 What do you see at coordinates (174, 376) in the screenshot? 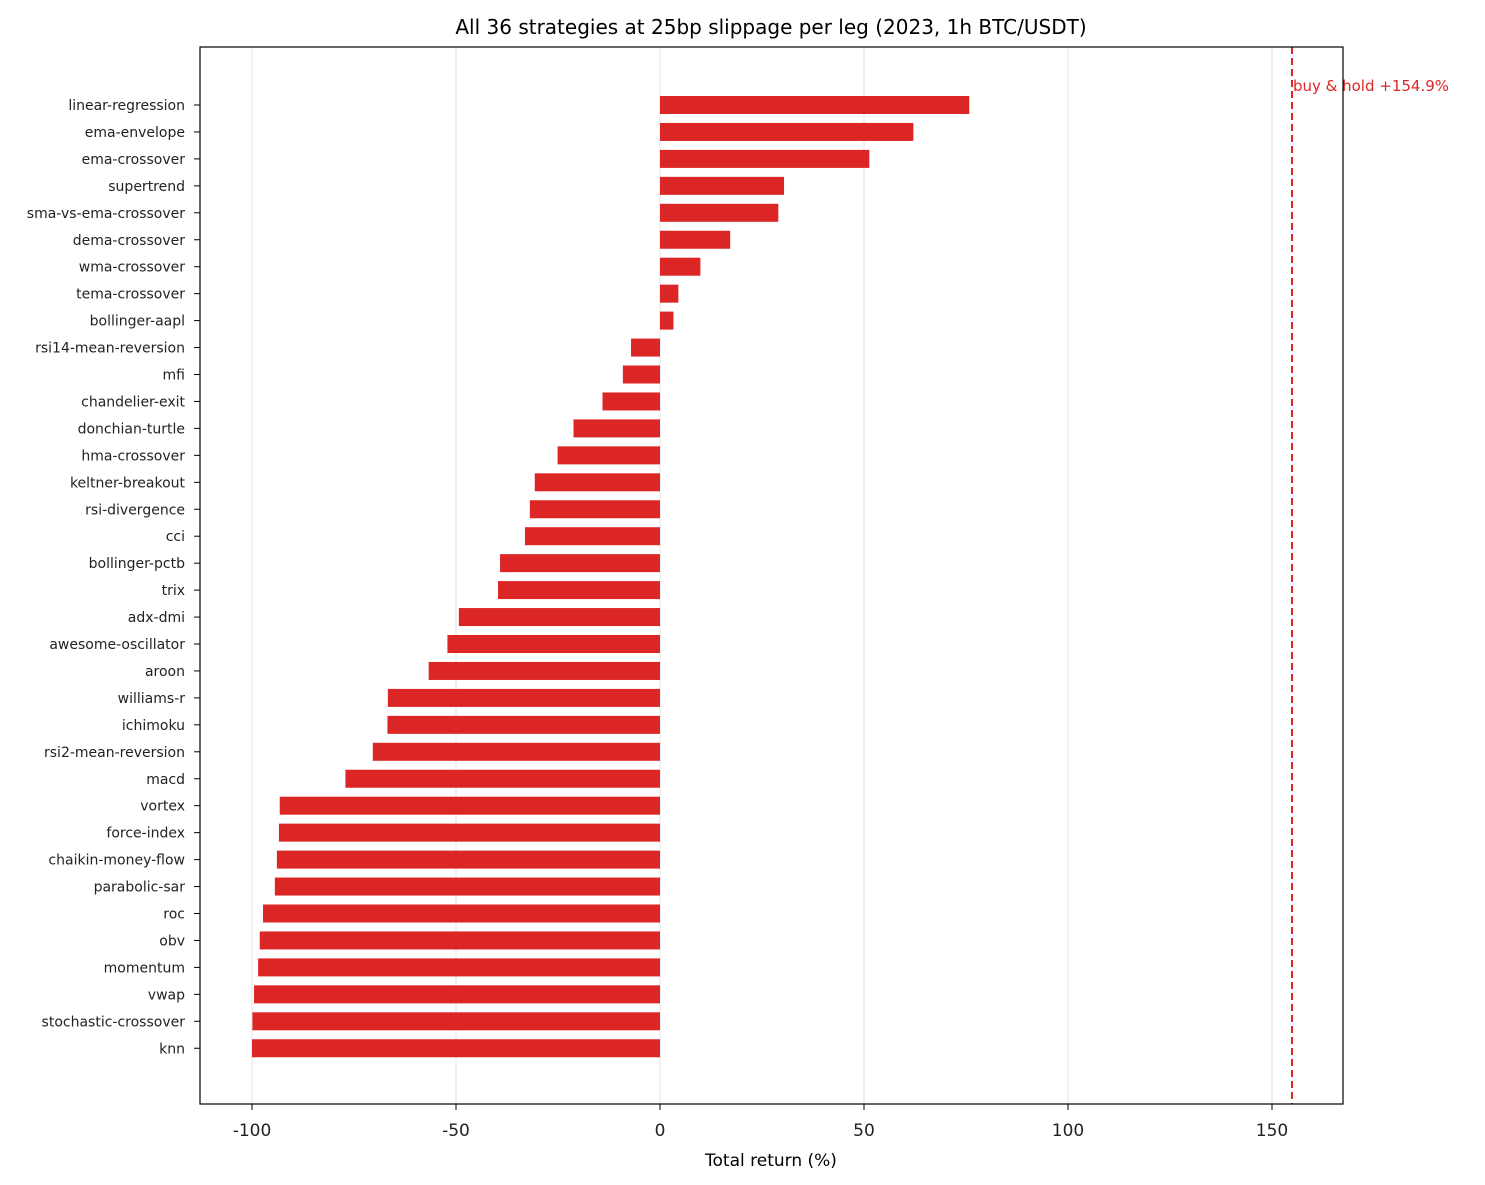
I see `y-tick-label: mfi` at bounding box center [174, 376].